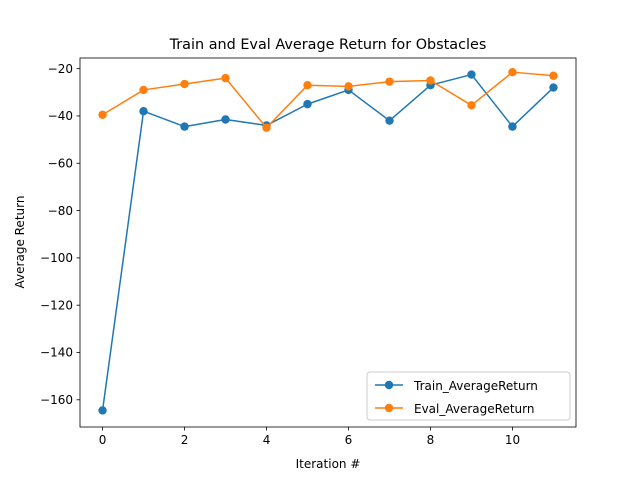 This screenshot has height=484, width=640. Describe the element at coordinates (328, 464) in the screenshot. I see `x-axis-label: Iteration #` at that location.